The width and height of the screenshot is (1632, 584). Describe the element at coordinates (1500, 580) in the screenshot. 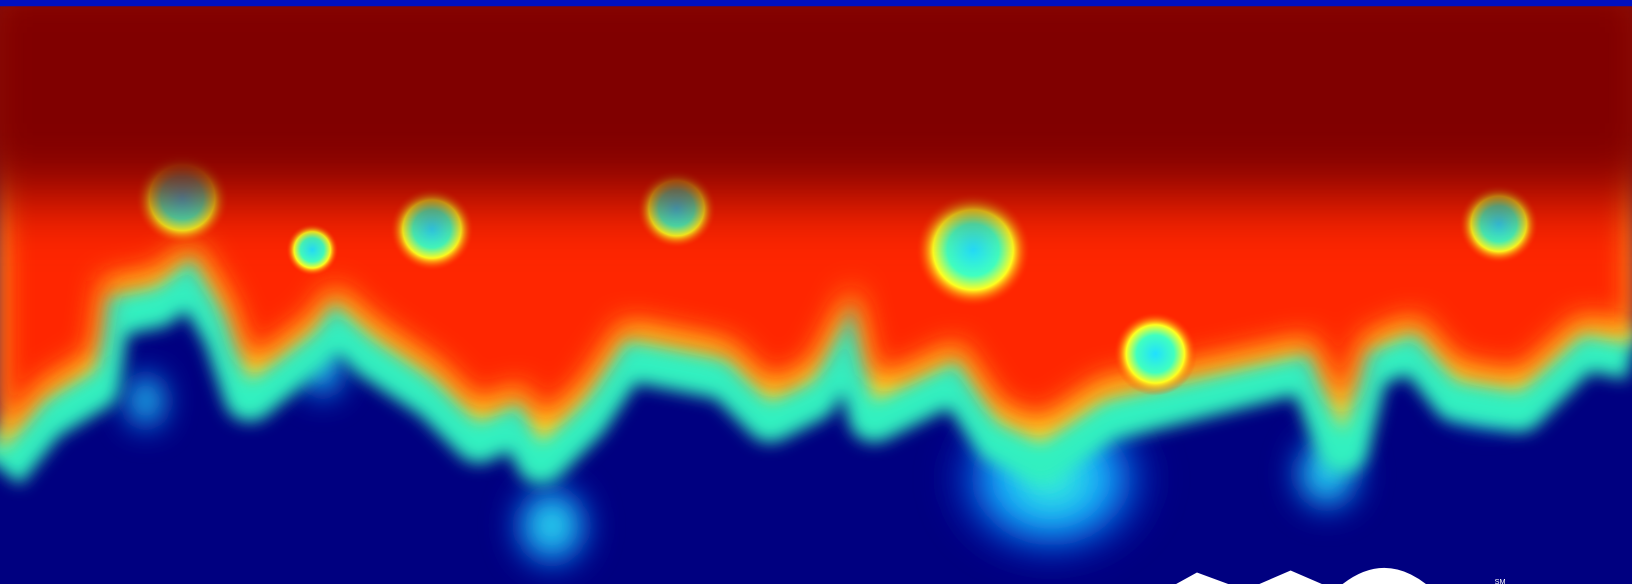

I see `logo-mark: SM` at that location.